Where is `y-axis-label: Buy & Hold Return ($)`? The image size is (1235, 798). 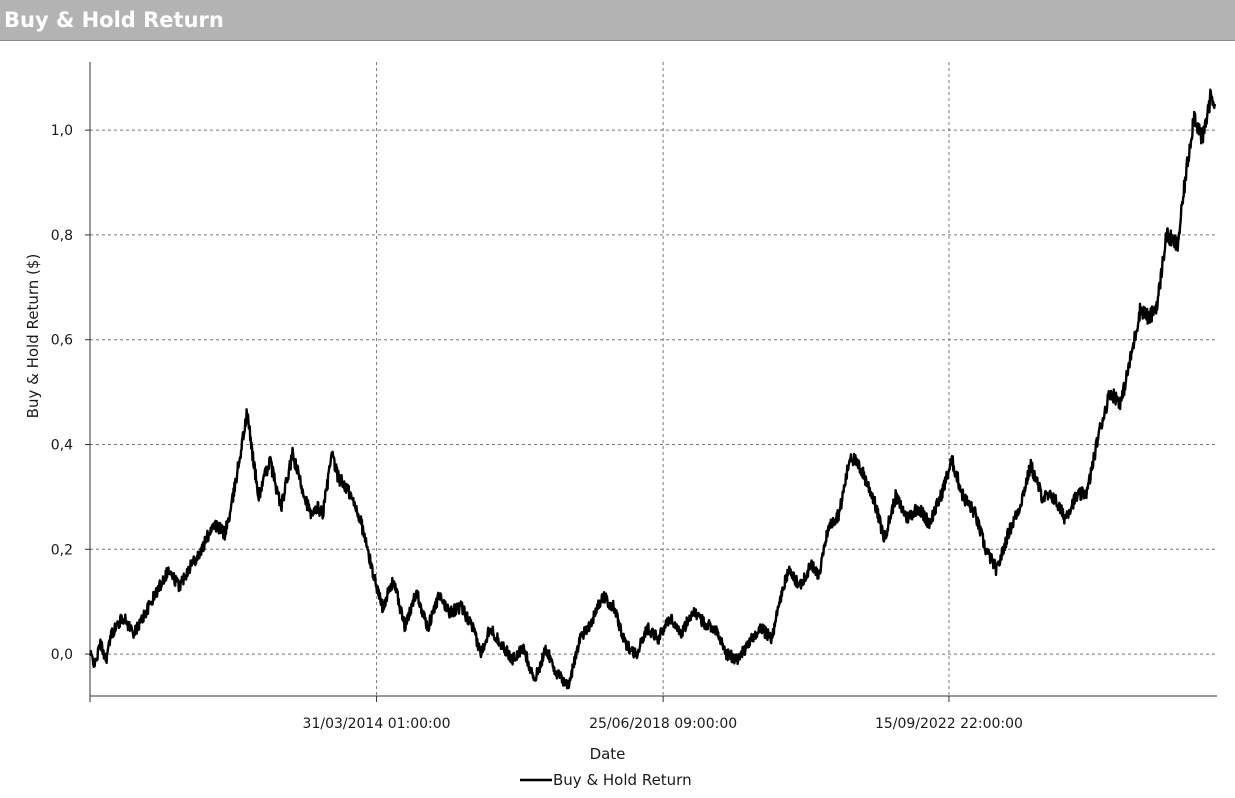
y-axis-label: Buy & Hold Return ($) is located at coordinates (33, 336).